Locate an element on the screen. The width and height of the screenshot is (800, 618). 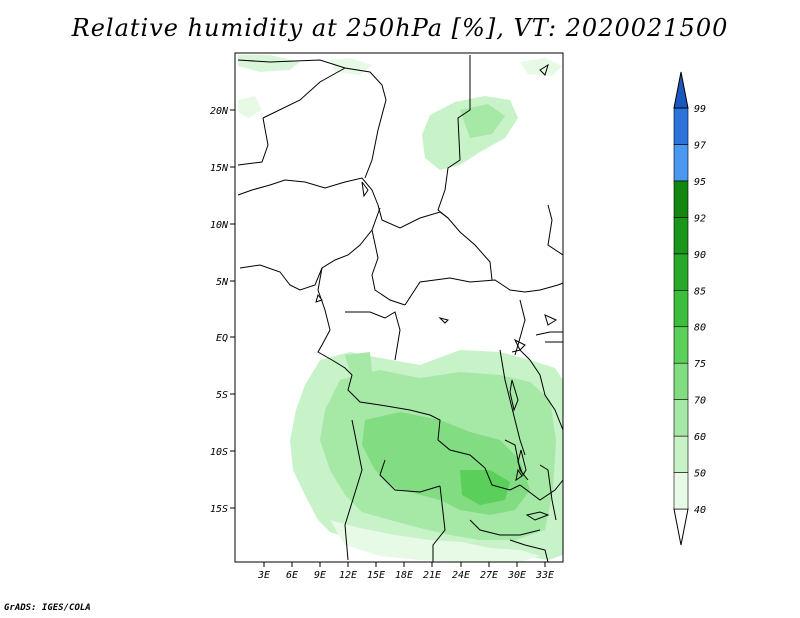
colorbar-min-triangle is located at coordinates (681, 527).